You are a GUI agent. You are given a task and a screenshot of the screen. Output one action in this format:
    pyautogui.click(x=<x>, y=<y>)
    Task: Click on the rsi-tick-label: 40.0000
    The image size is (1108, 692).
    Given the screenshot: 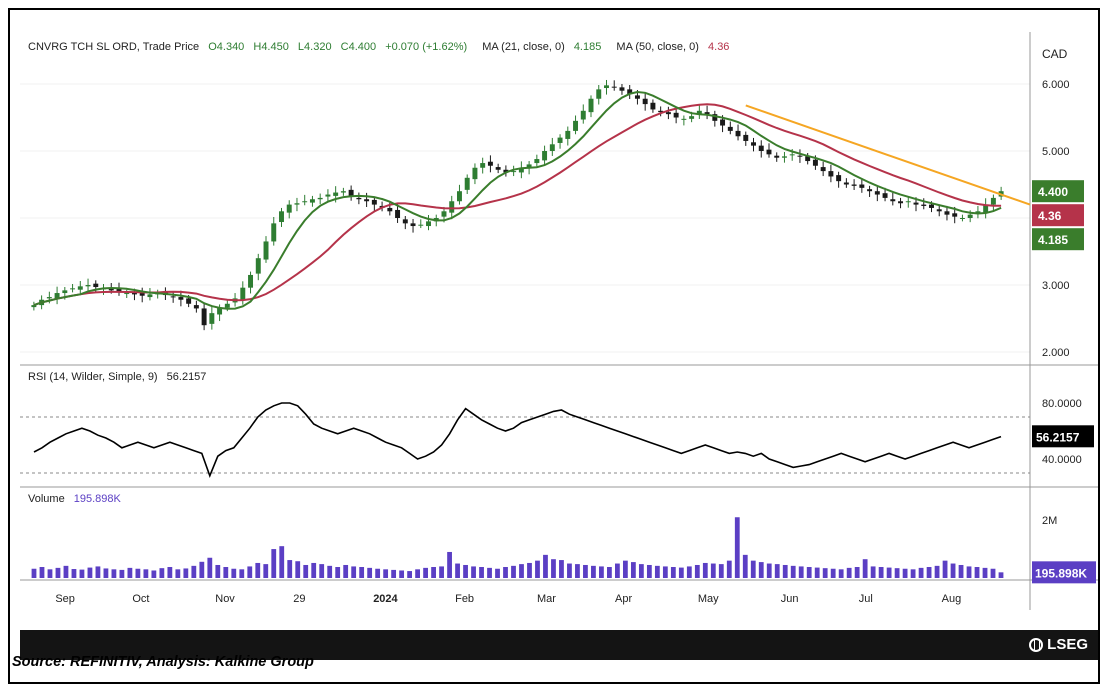 What is the action you would take?
    pyautogui.click(x=1062, y=460)
    